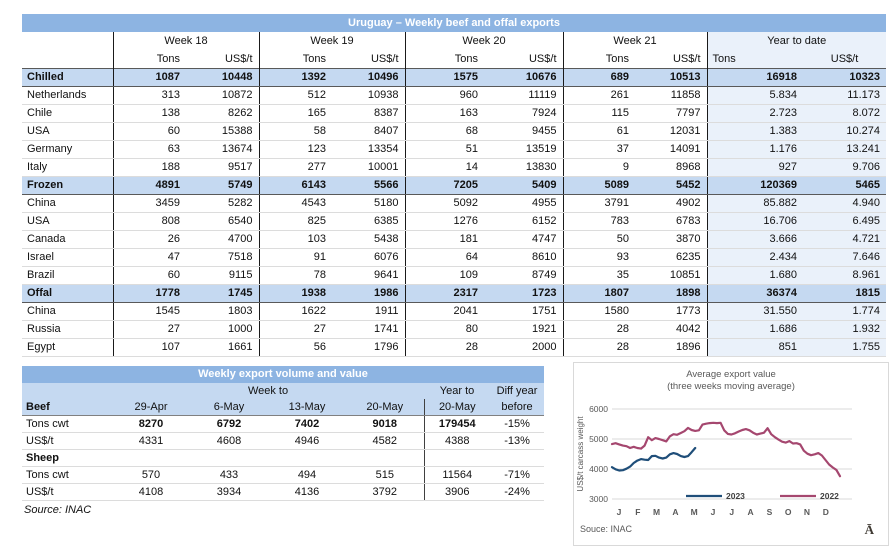 The image size is (892, 557). Describe the element at coordinates (598, 311) in the screenshot. I see `value-cell: 1580` at that location.